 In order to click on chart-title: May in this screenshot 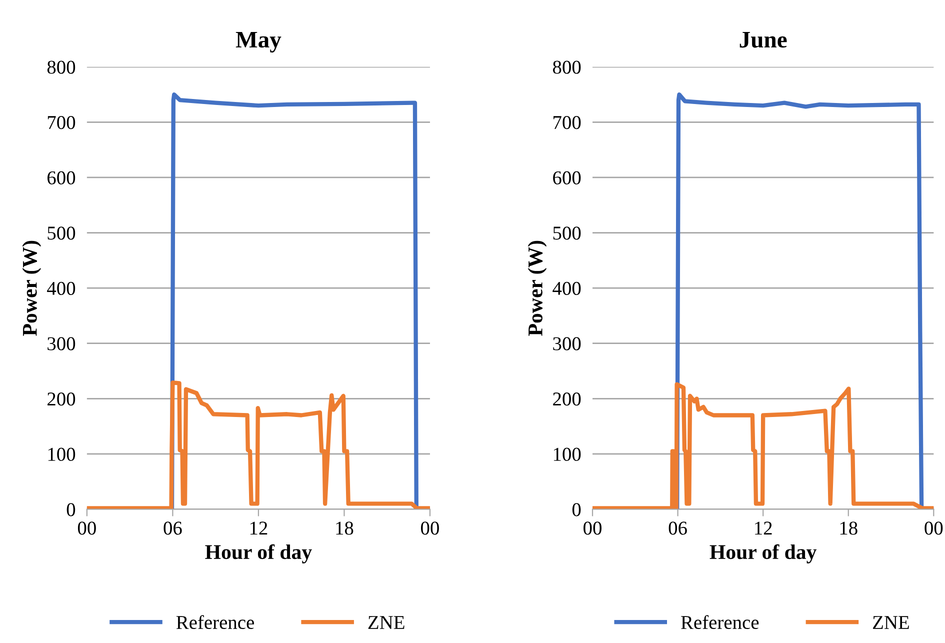, I will do `click(259, 42)`.